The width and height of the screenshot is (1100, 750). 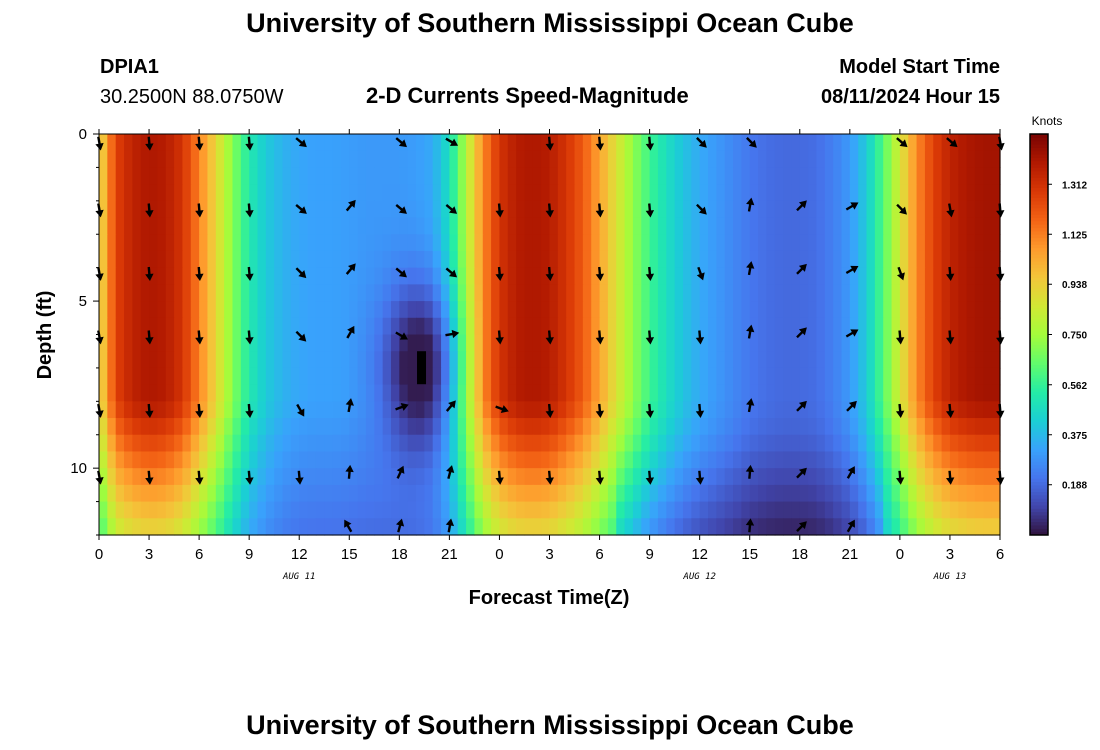 I want to click on x-tick-label: 12, so click(x=299, y=554).